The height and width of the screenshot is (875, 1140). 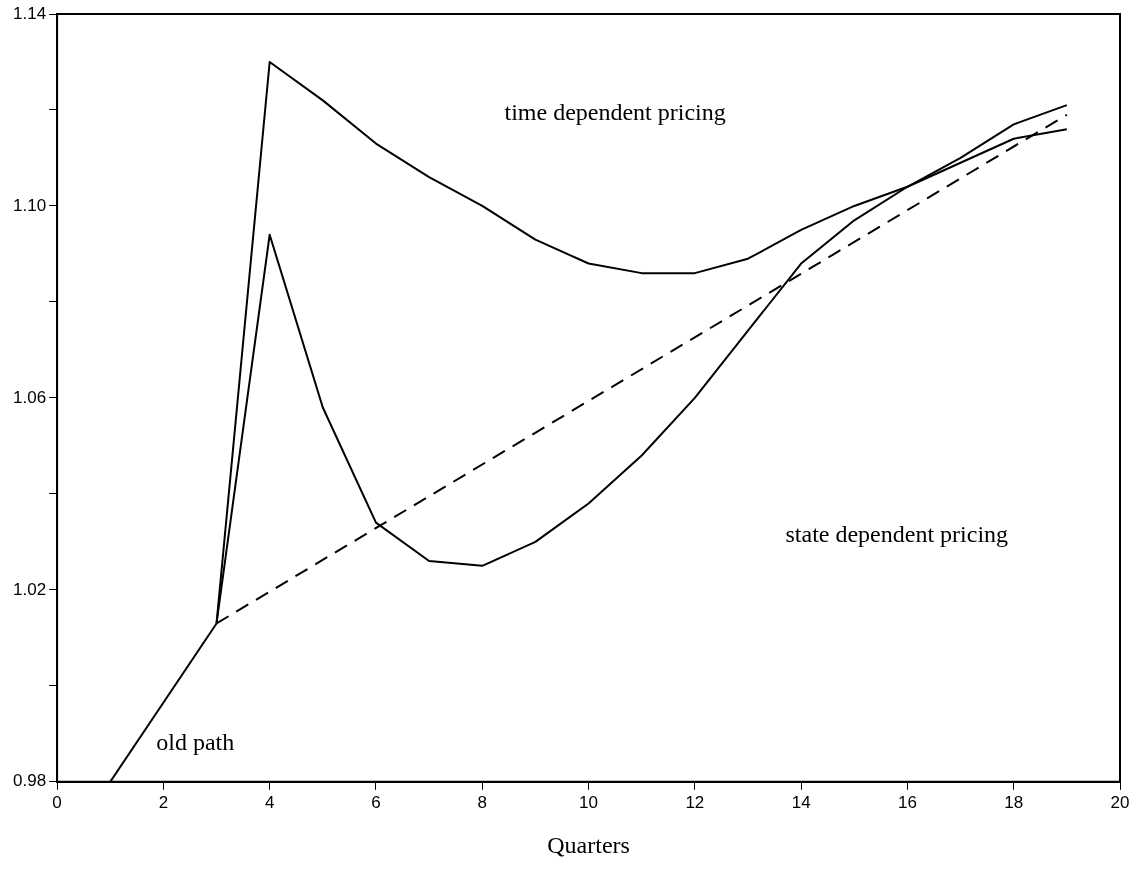 I want to click on x-tick-label: 10, so click(x=588, y=802).